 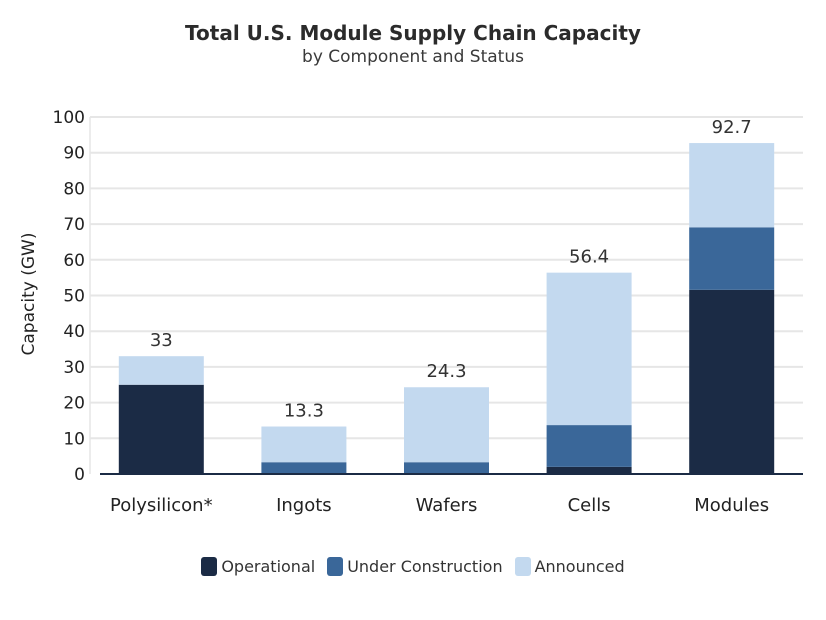 I want to click on legend-label-under-construction: Under Construction, so click(x=425, y=566).